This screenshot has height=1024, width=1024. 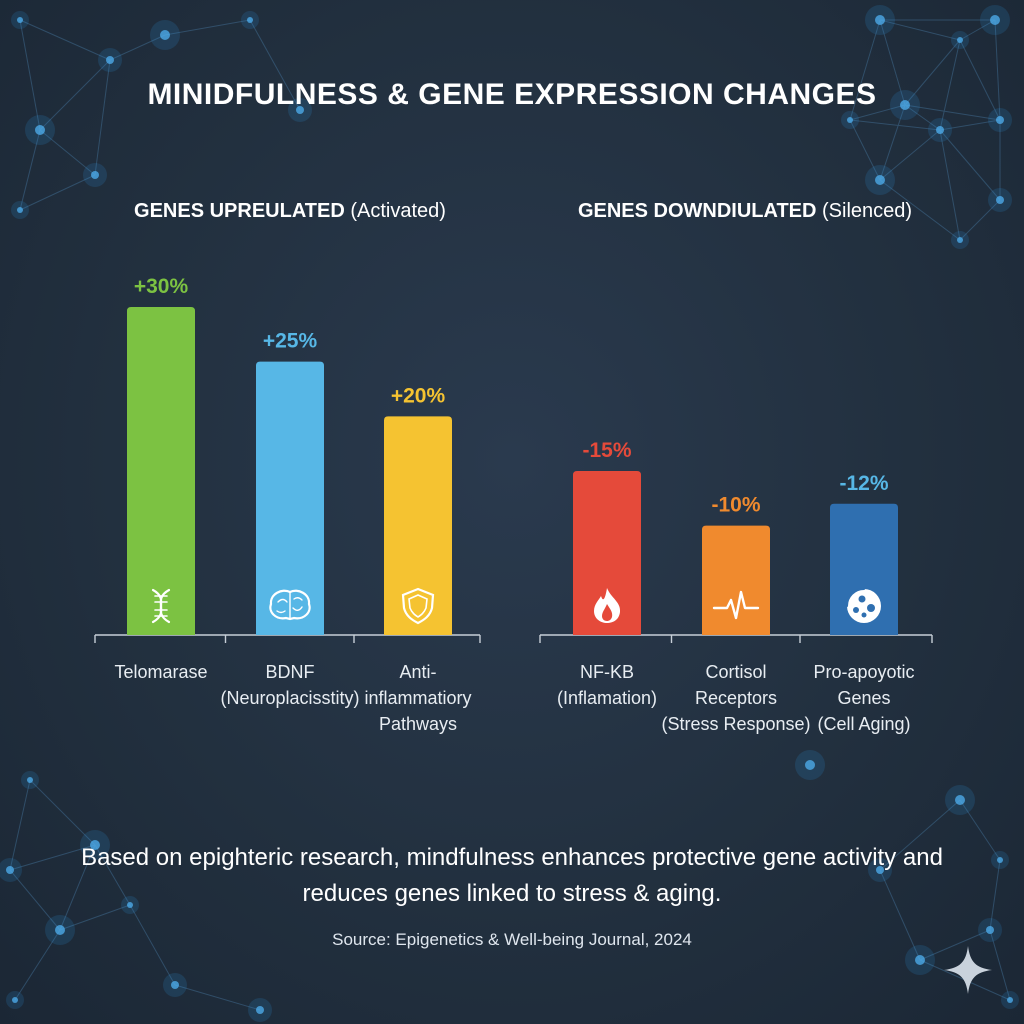 I want to click on downregulated-panel-title: GENES DOWNDIULATED (Silenced), so click(x=745, y=211).